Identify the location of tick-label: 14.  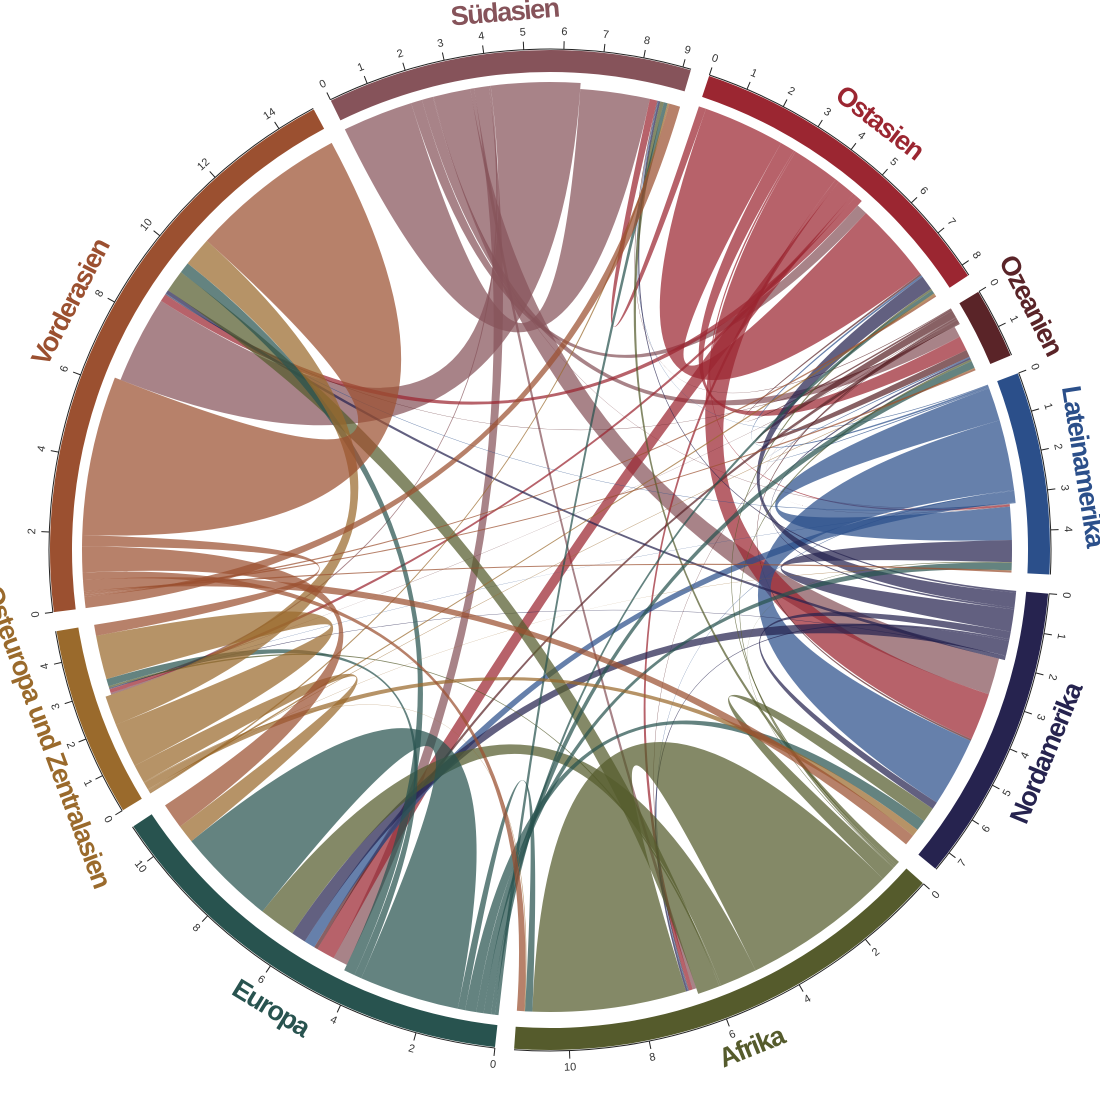
(269, 114).